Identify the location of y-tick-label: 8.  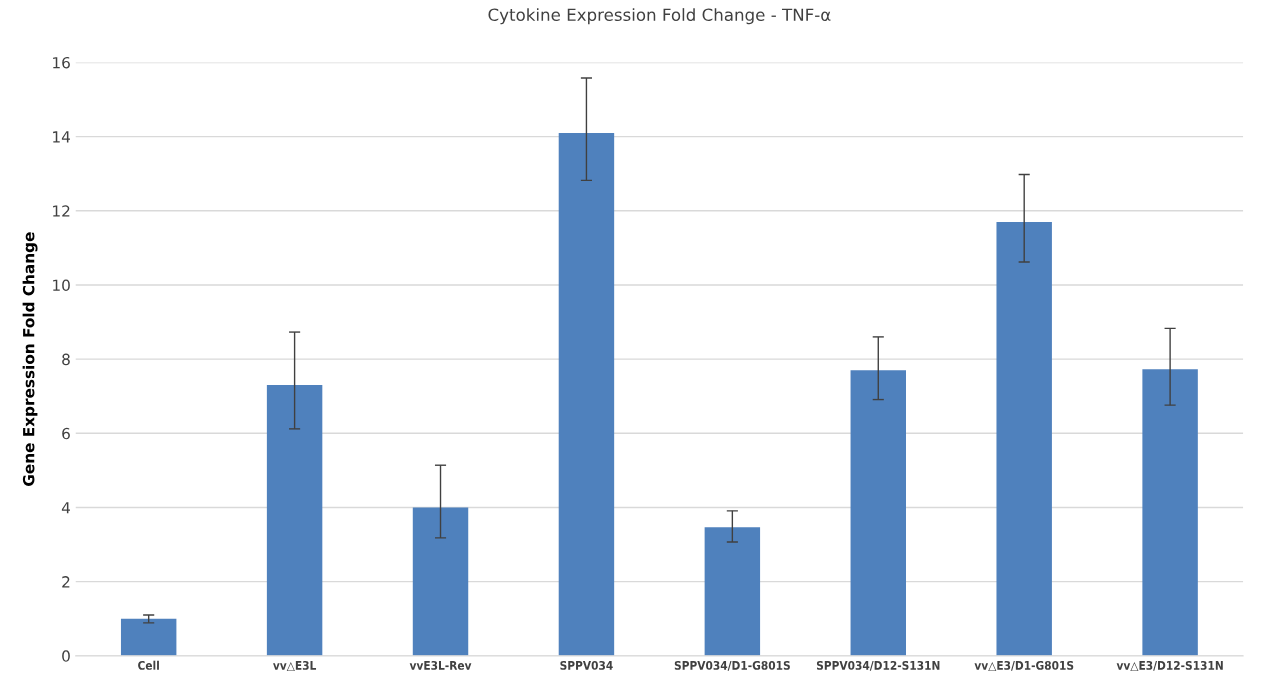
(66, 359).